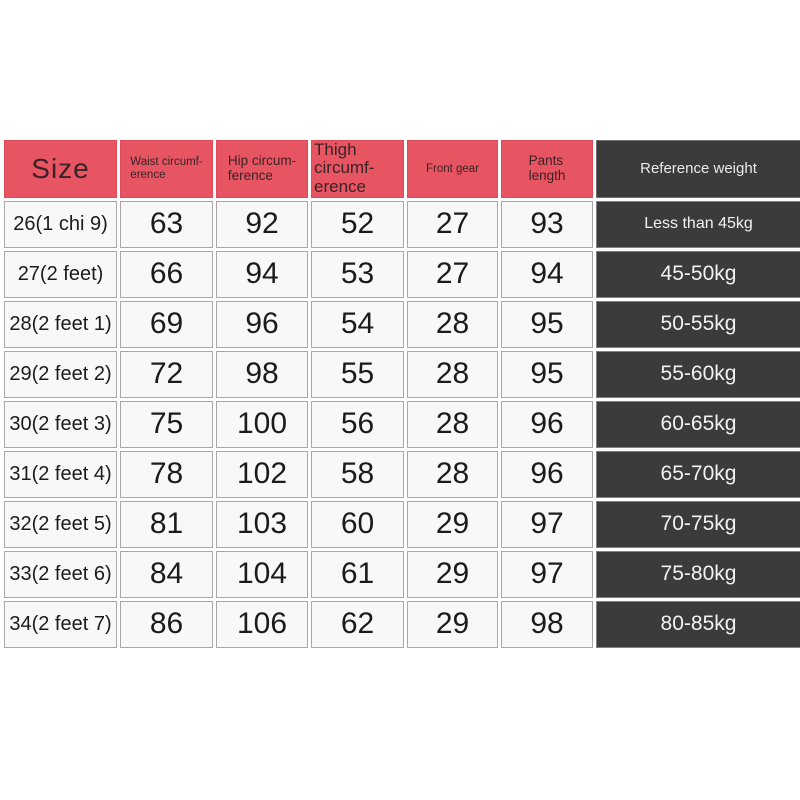  I want to click on thigh-cell: 61, so click(357, 574).